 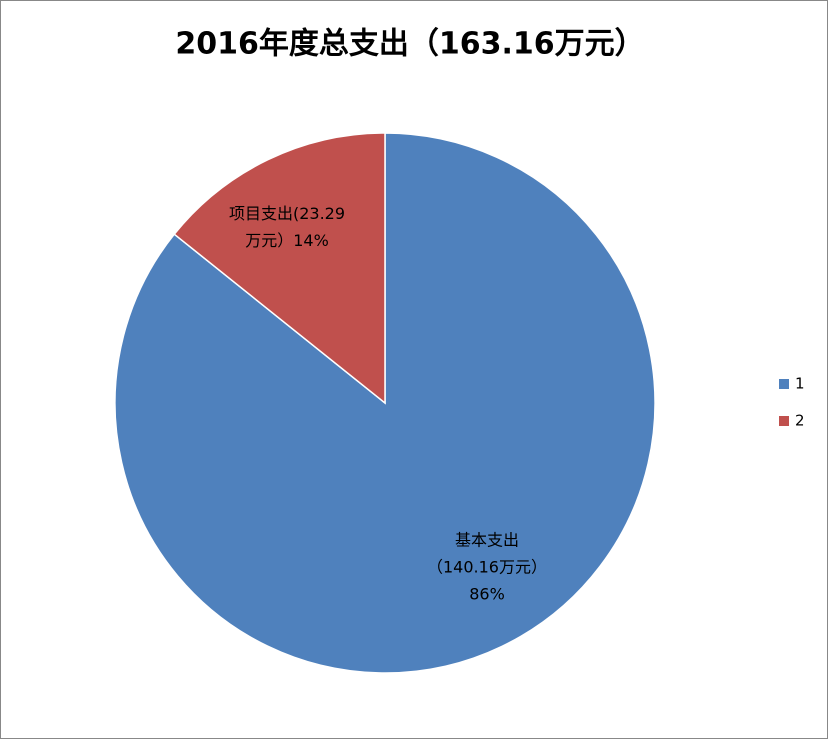 I want to click on data-label: （140.16万元）, so click(x=487, y=567).